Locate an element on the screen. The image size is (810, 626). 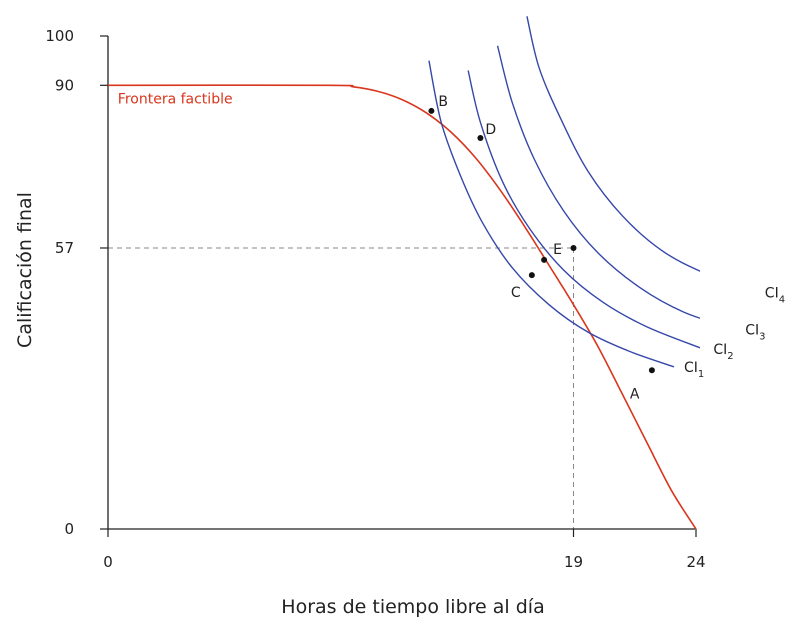
indifference-curve-label-1: CI1 is located at coordinates (694, 370).